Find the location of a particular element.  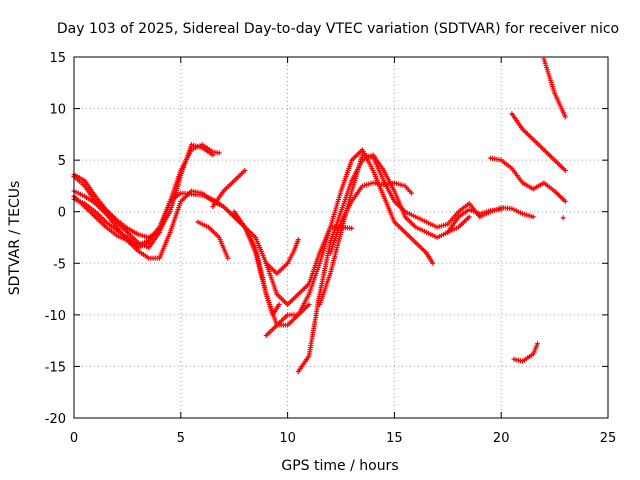

y-tick-label: -15 is located at coordinates (55, 367).